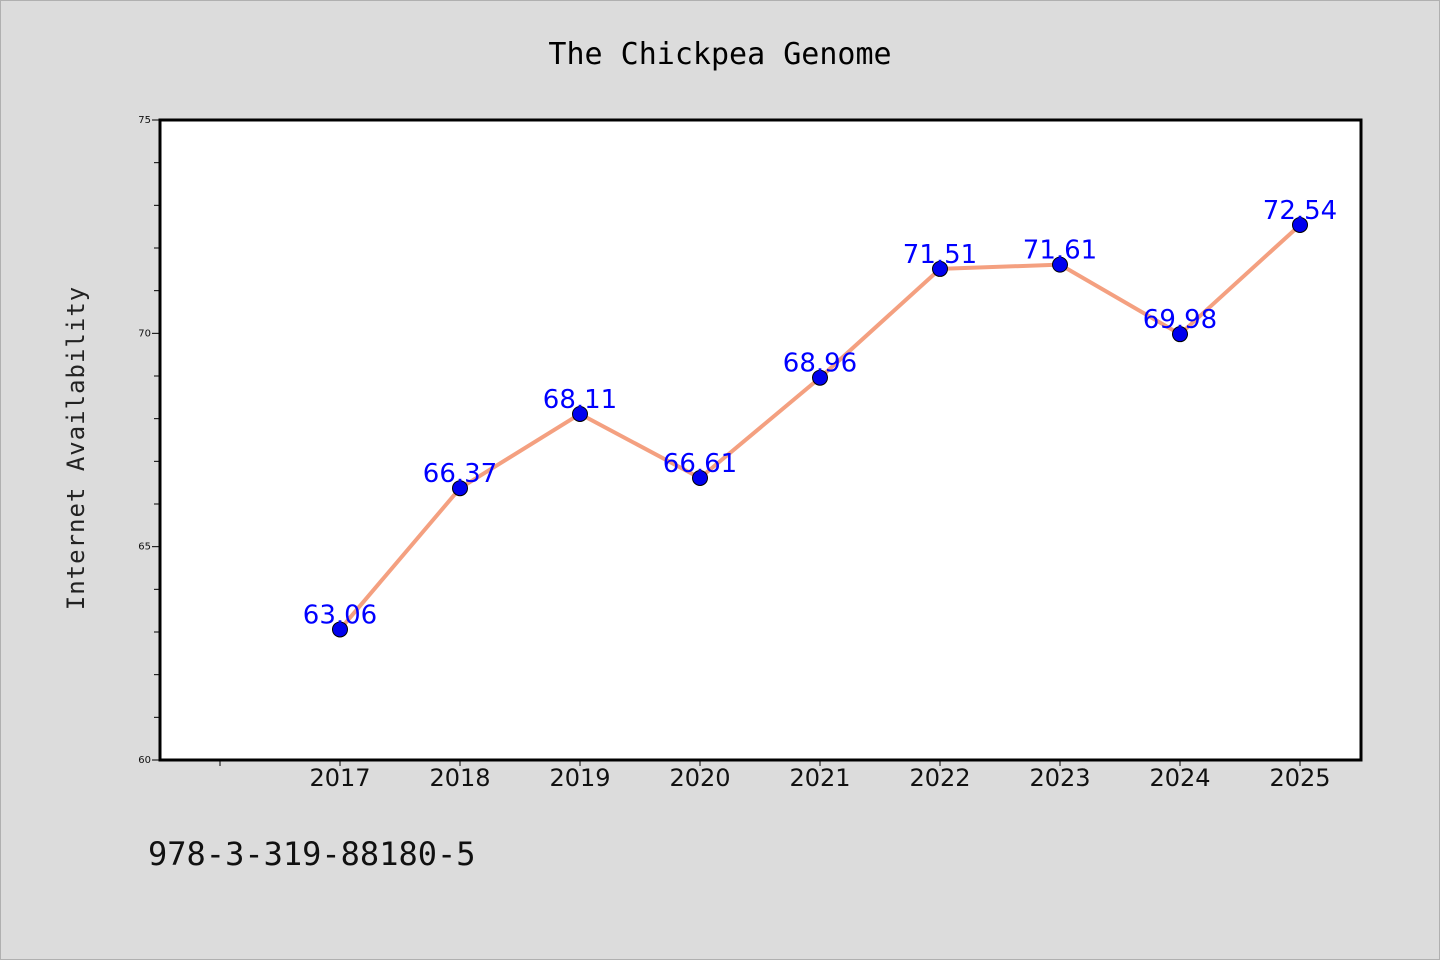 The image size is (1440, 960). Describe the element at coordinates (340, 615) in the screenshot. I see `data-label: 63.06` at that location.